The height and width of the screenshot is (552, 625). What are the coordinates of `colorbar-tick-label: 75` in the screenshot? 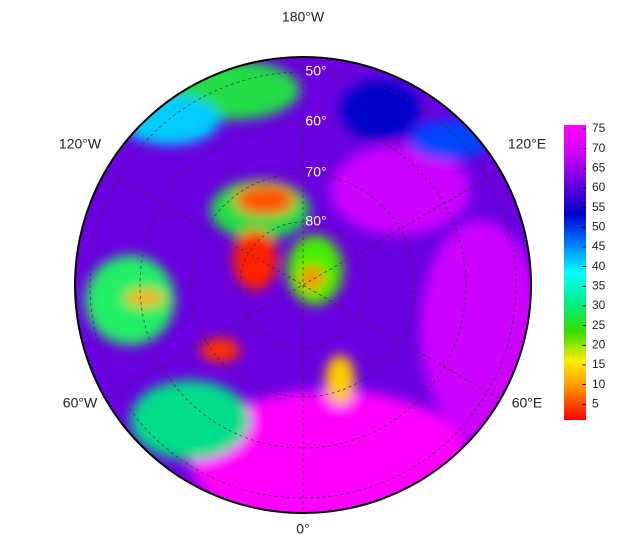 It's located at (599, 128).